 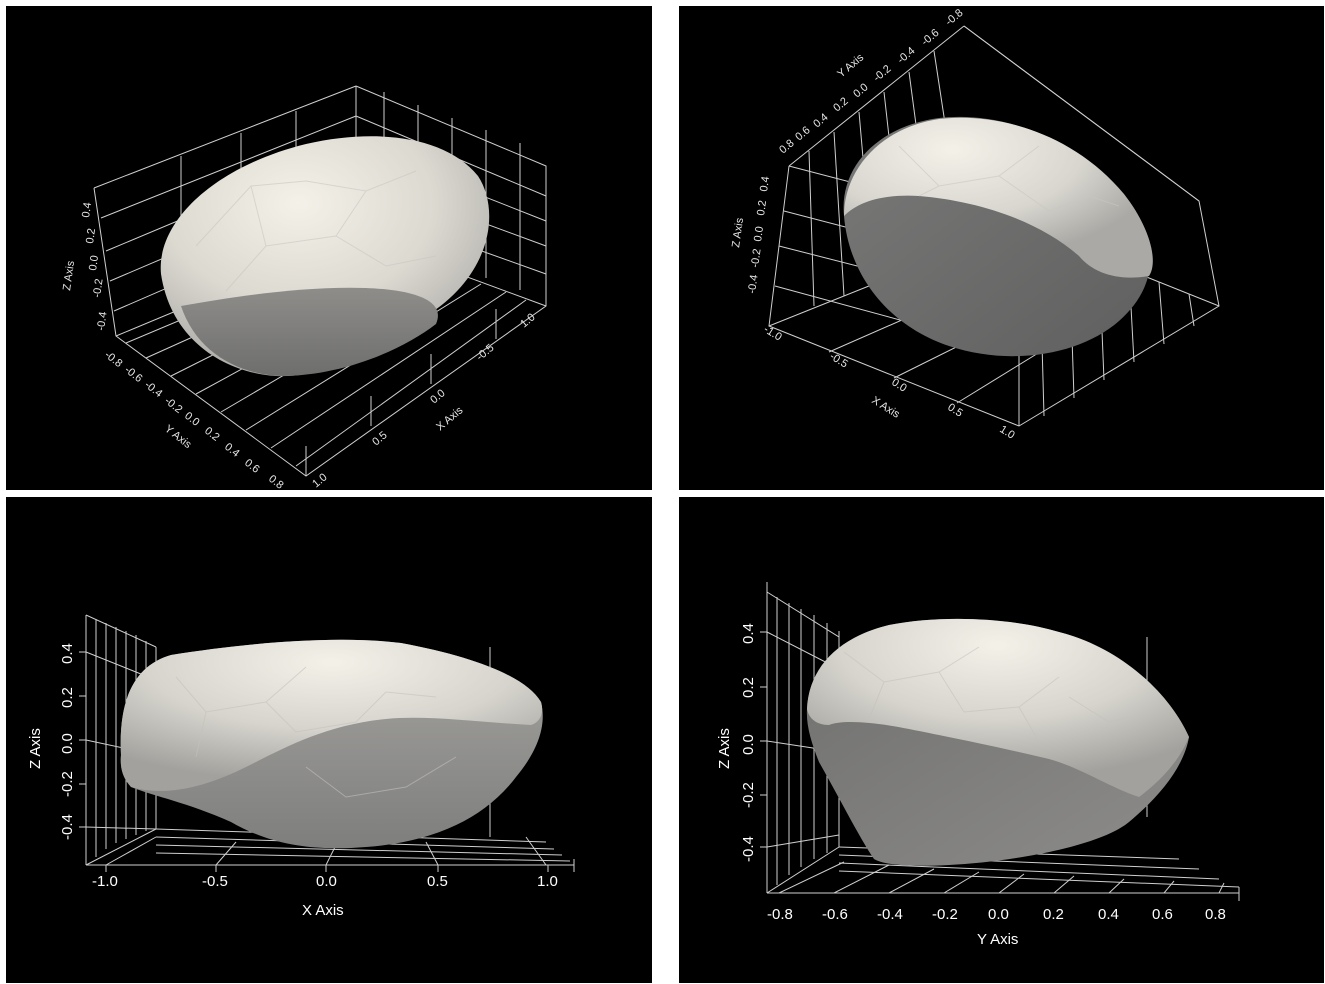 I want to click on y-tick-6: -0.4, so click(x=906, y=55).